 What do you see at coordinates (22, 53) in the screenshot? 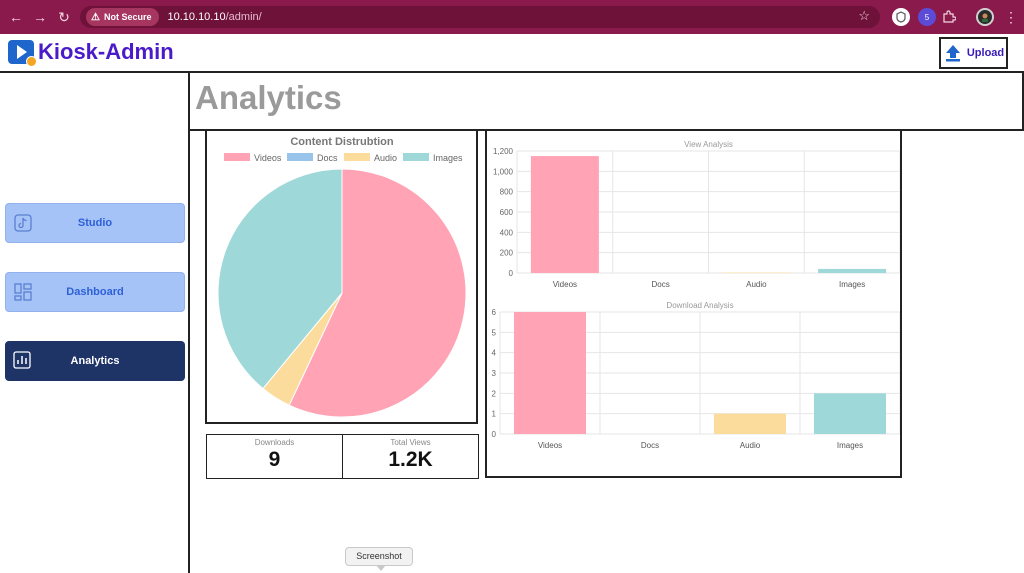
I see `logo-icon` at bounding box center [22, 53].